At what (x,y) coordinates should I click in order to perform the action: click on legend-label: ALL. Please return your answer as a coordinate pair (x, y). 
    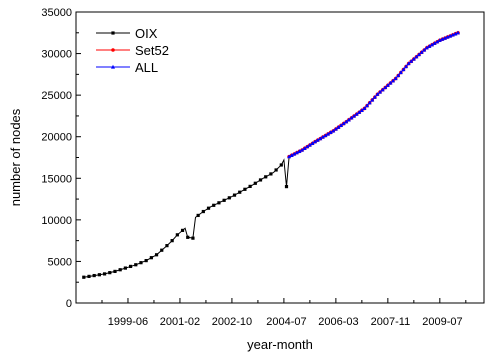
    Looking at the image, I should click on (146, 67).